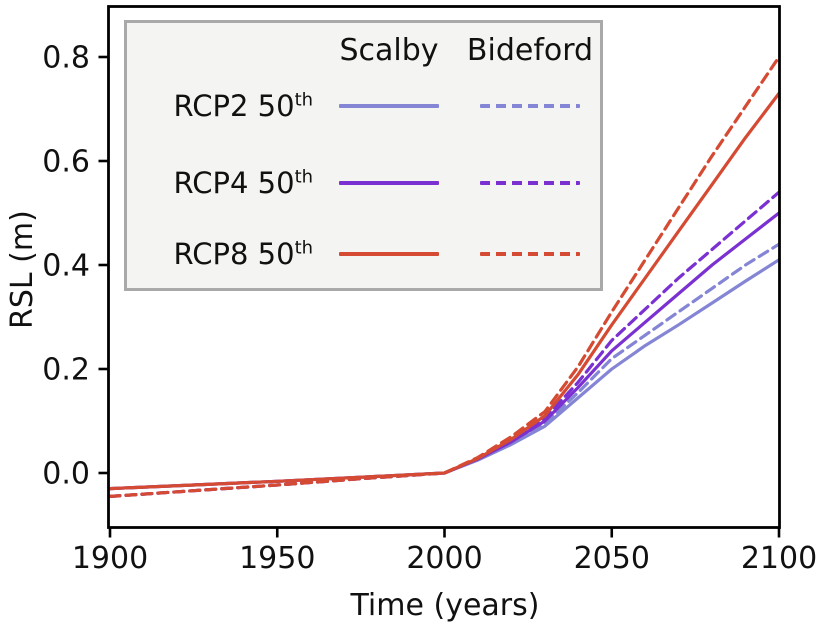  What do you see at coordinates (389, 183) in the screenshot?
I see `legend-sample-rcp4-scalby` at bounding box center [389, 183].